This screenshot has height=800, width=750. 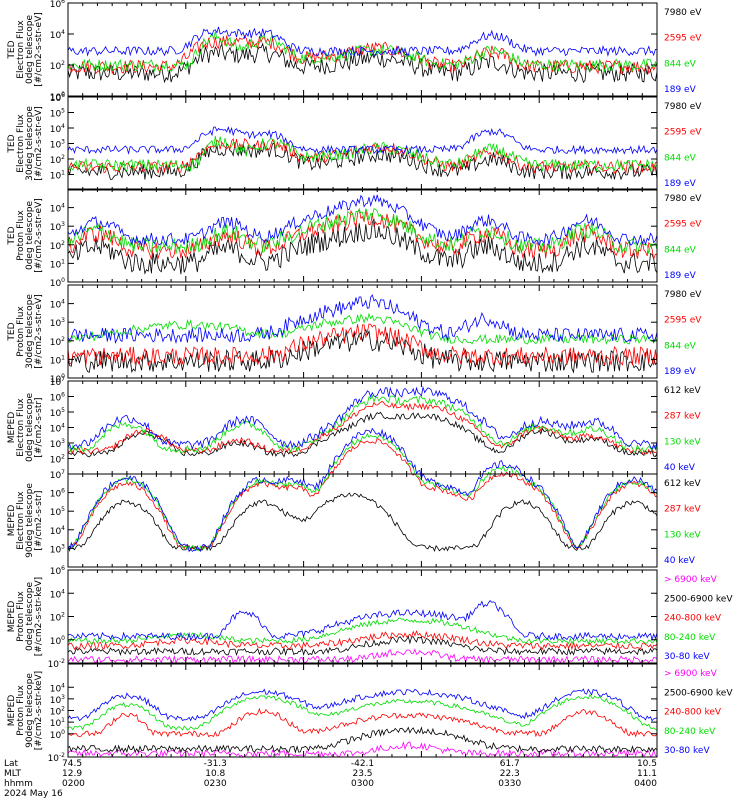 What do you see at coordinates (57, 664) in the screenshot?
I see `y-tick-label: 10⁻²` at bounding box center [57, 664].